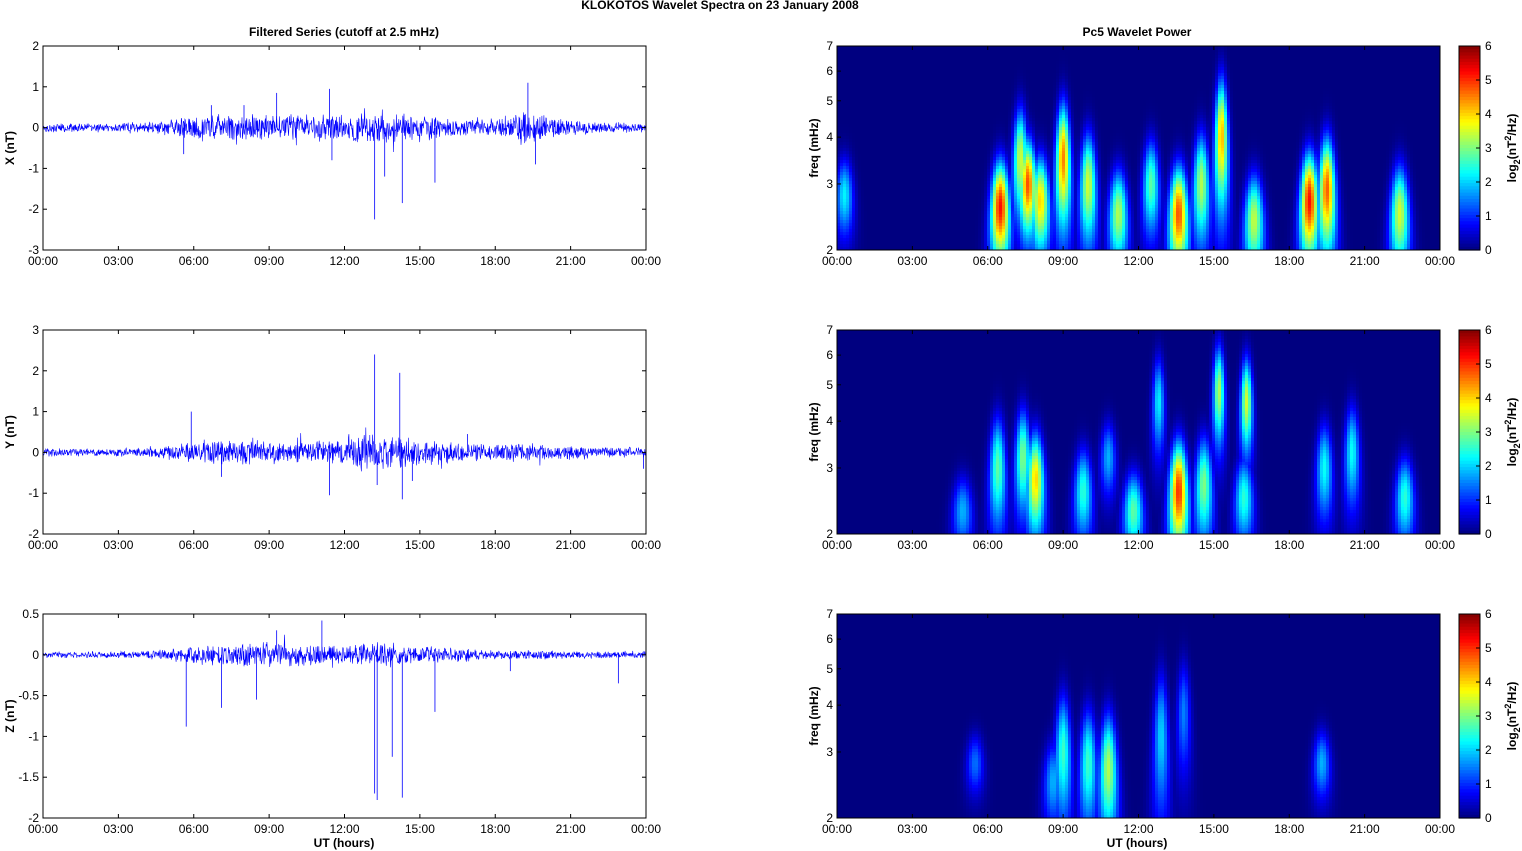  Describe the element at coordinates (35, 330) in the screenshot. I see `ytick-label: 3` at that location.